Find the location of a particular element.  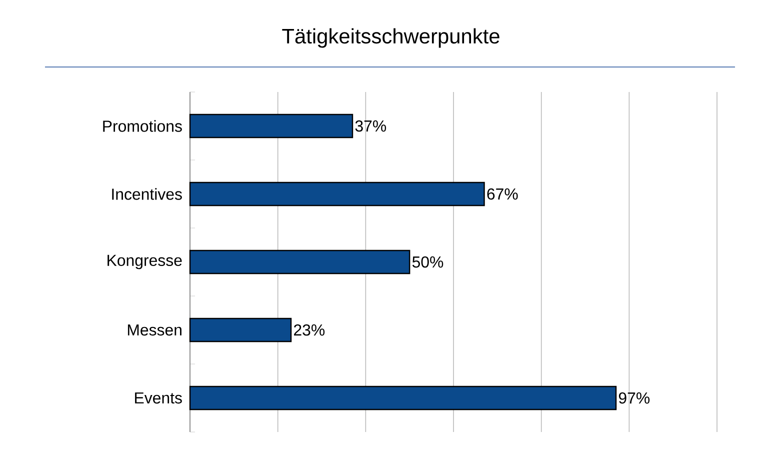

data-label: 67% is located at coordinates (502, 194).